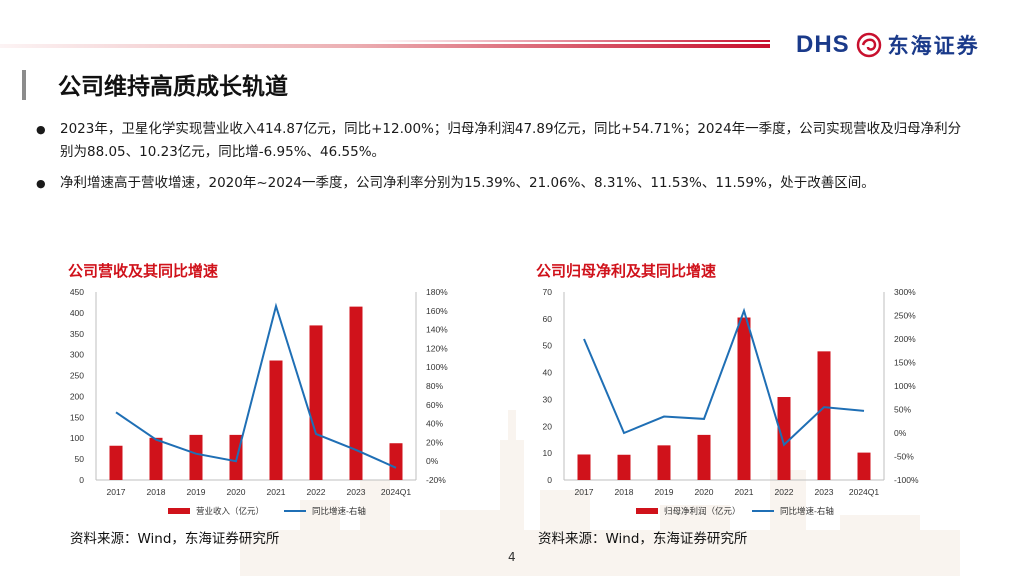 The image size is (1024, 576). What do you see at coordinates (77, 313) in the screenshot?
I see `left-axis-tick-label: 400` at bounding box center [77, 313].